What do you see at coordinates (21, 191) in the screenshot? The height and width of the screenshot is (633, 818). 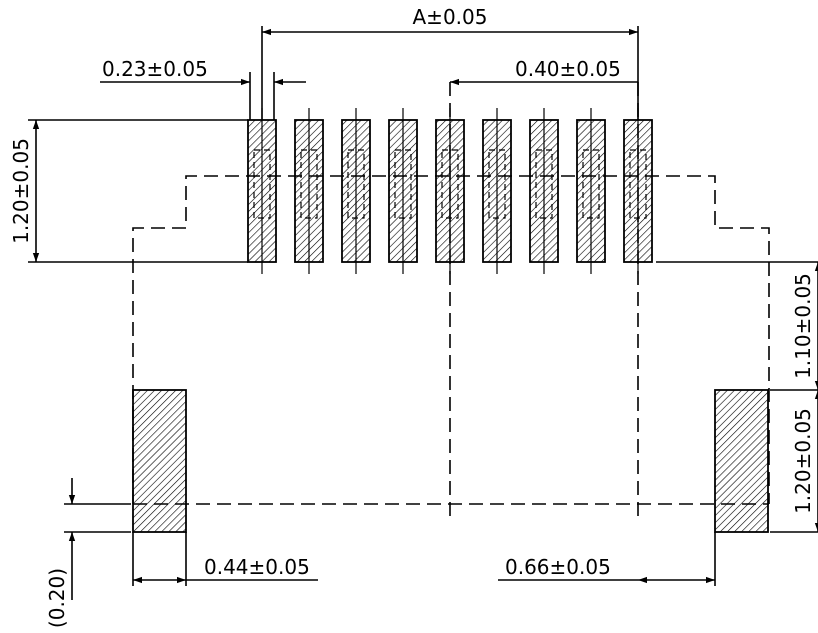 I see `pad-length-label: 1.20±0.05` at bounding box center [21, 191].